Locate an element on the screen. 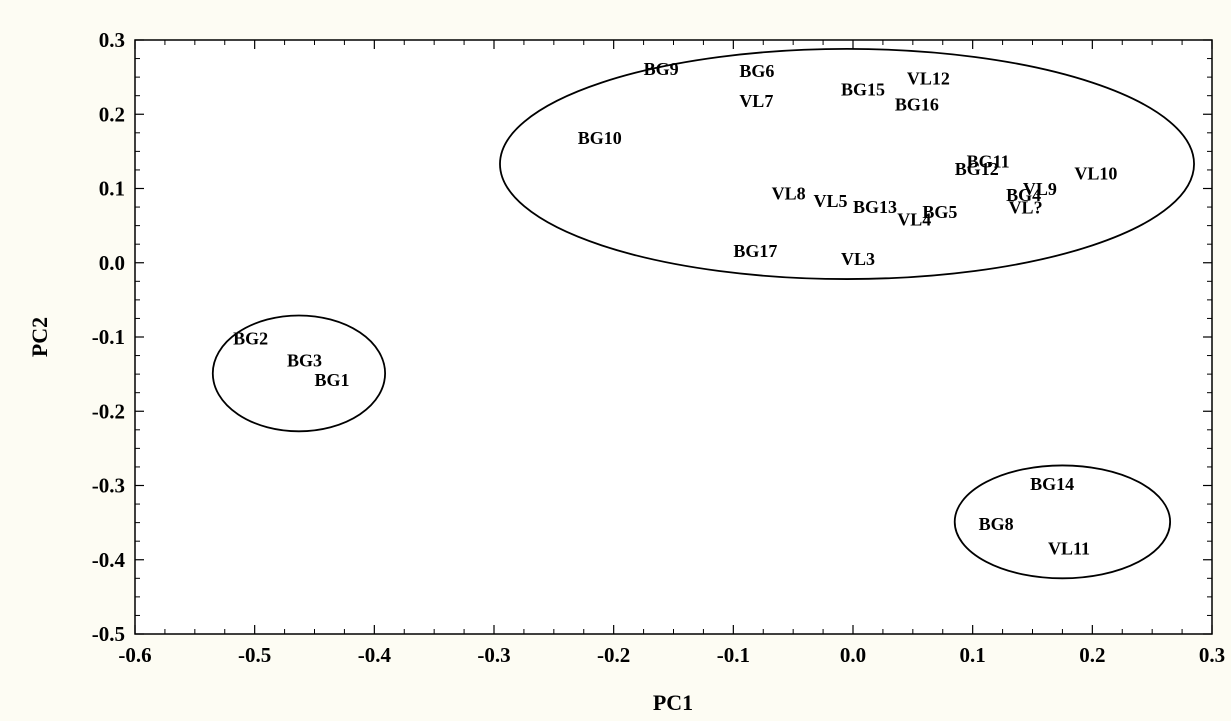 Image resolution: width=1231 pixels, height=721 pixels. point-label: VL11 is located at coordinates (1069, 549).